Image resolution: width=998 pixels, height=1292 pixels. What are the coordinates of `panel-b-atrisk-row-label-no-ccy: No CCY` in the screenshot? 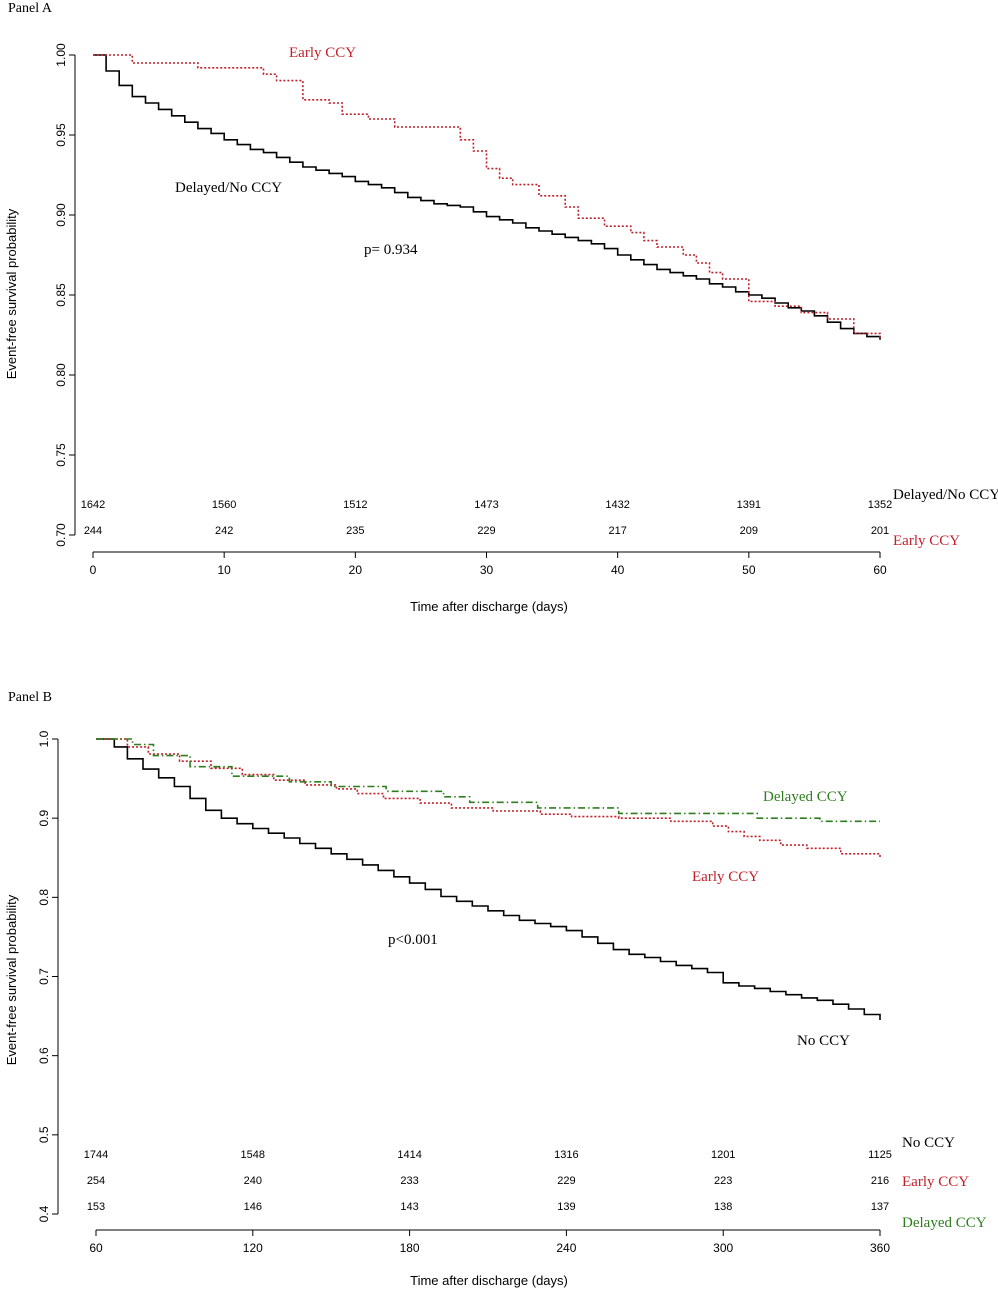 It's located at (928, 1143).